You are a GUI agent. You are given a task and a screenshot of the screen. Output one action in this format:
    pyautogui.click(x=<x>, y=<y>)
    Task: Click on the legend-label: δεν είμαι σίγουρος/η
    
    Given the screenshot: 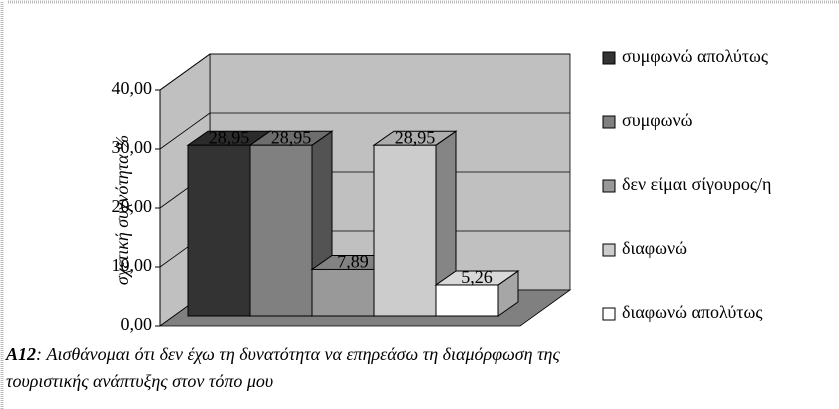 What is the action you would take?
    pyautogui.click(x=696, y=184)
    